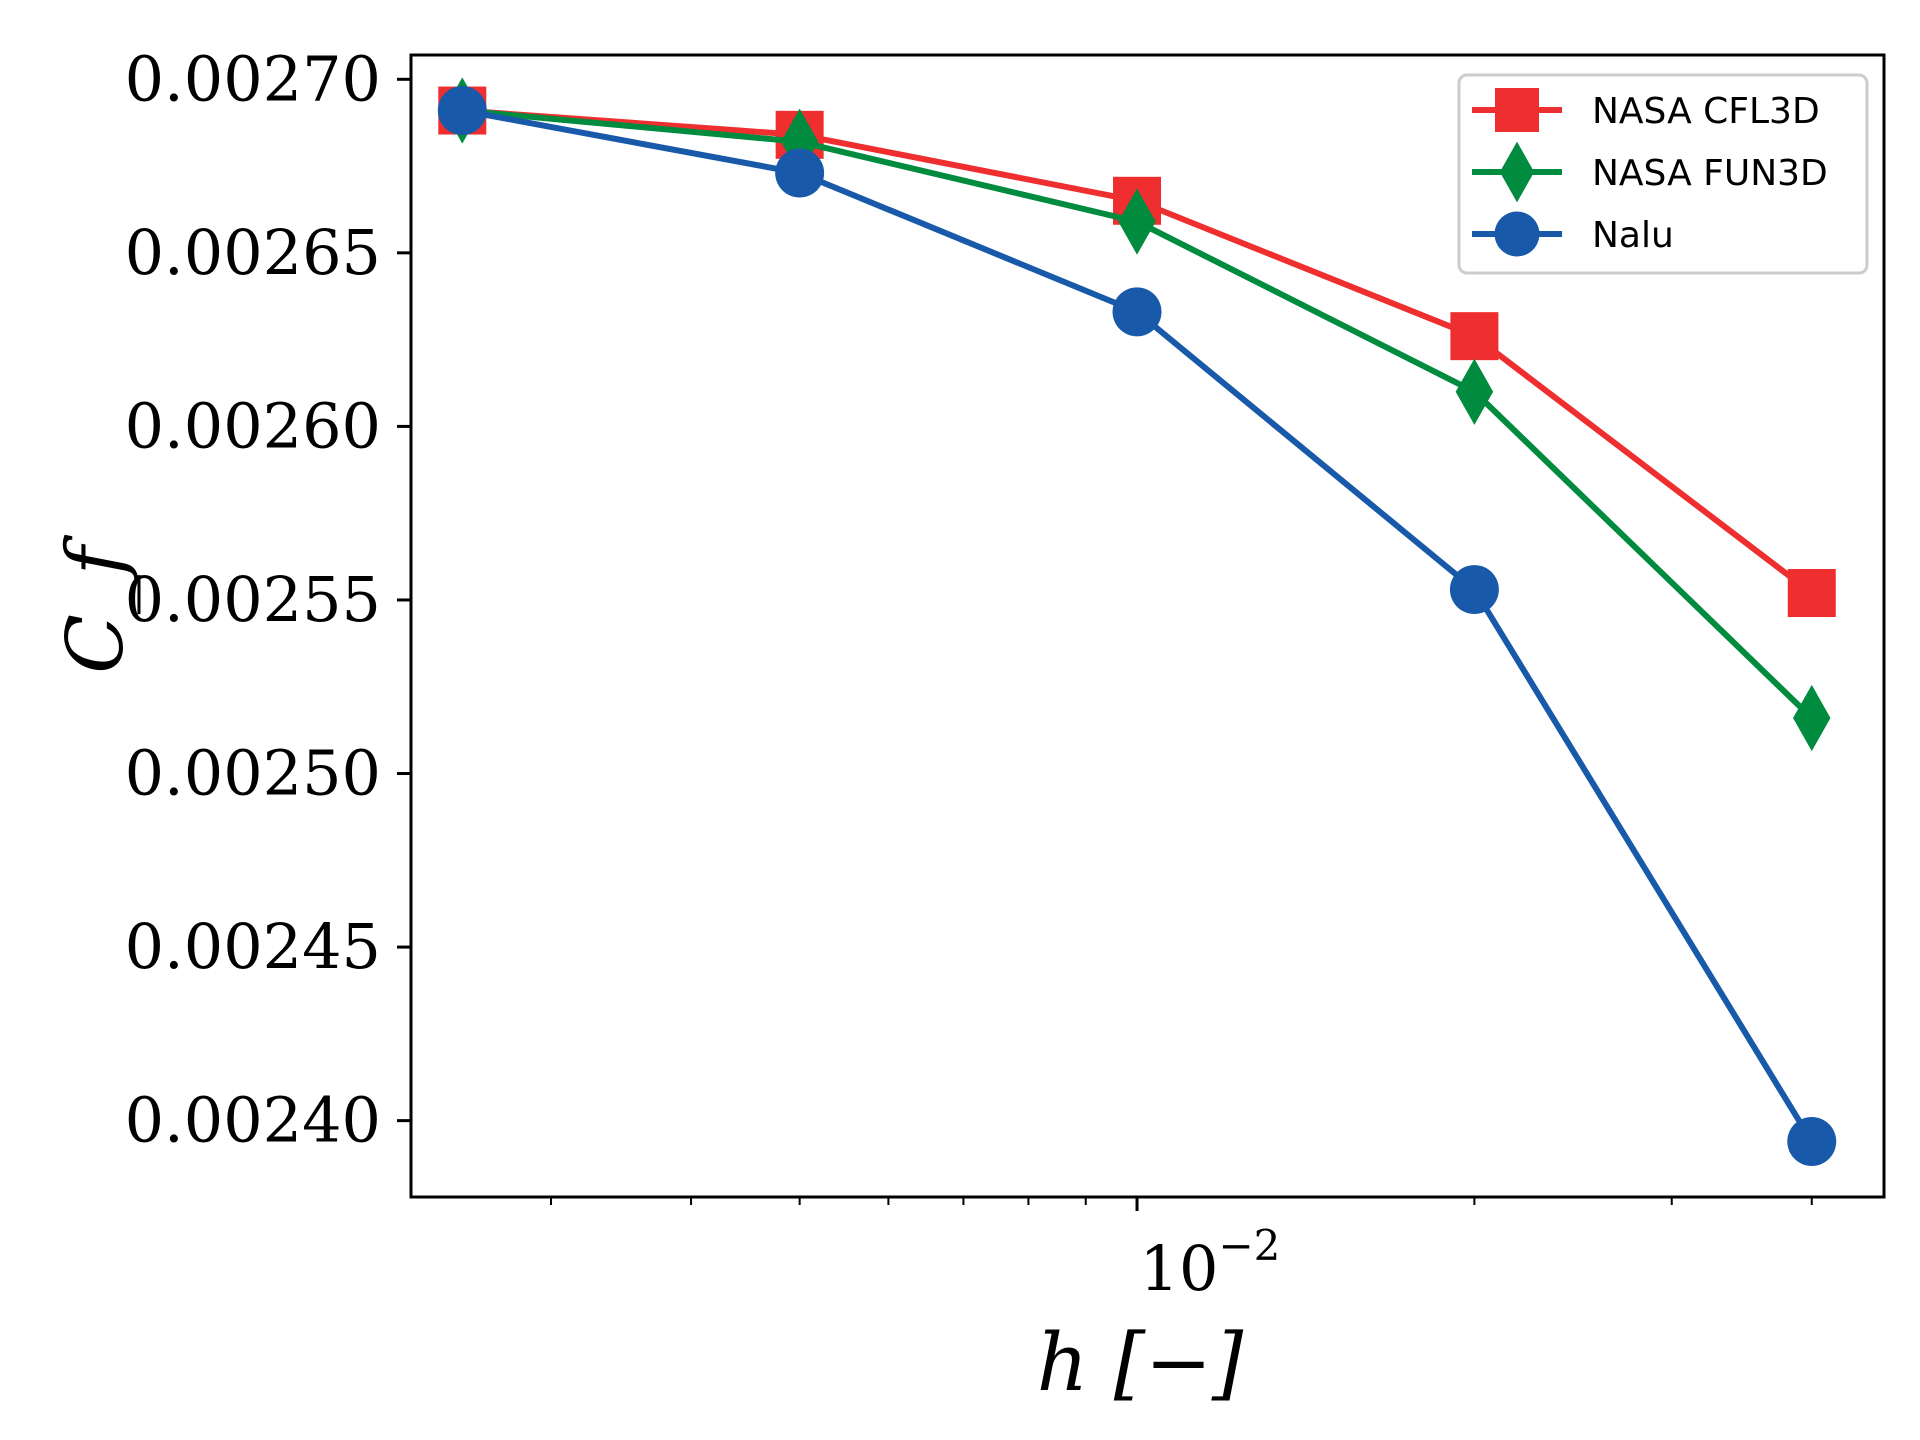 Image resolution: width=1920 pixels, height=1440 pixels. I want to click on legend: NASA CFL3D NASA FUN3D Nalu, so click(1663, 174).